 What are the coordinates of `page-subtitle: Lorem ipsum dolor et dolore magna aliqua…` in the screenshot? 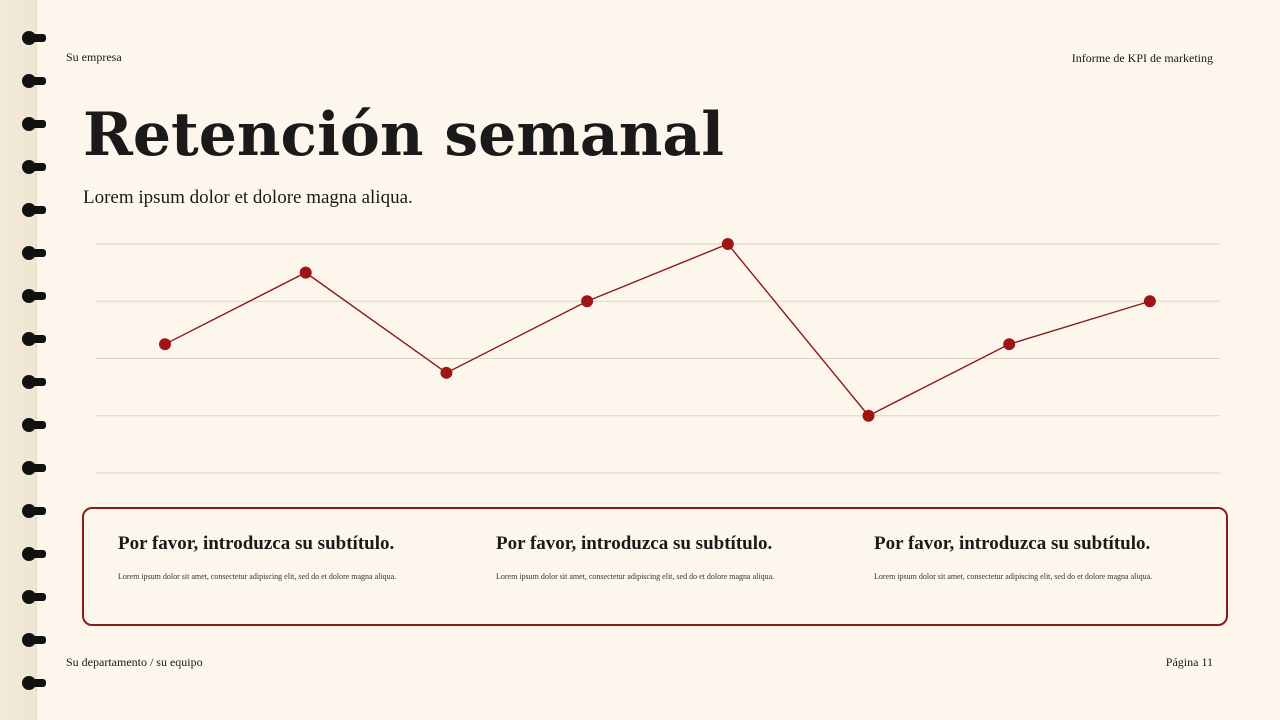 It's located at (248, 197).